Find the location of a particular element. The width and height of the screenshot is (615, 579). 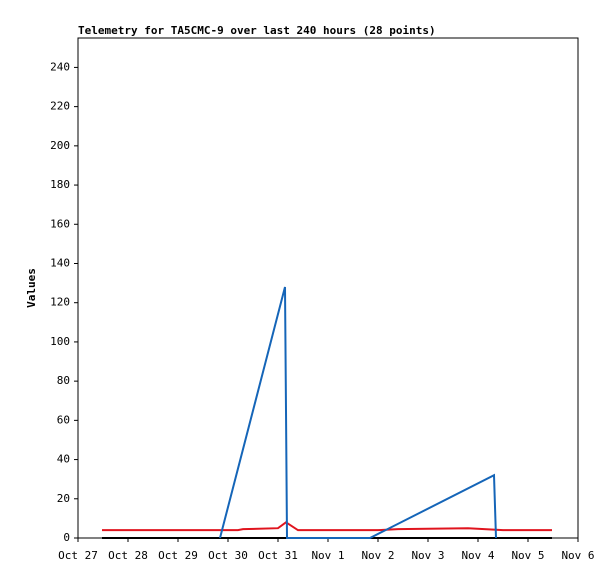

y-tick-label: 240 is located at coordinates (60, 66).